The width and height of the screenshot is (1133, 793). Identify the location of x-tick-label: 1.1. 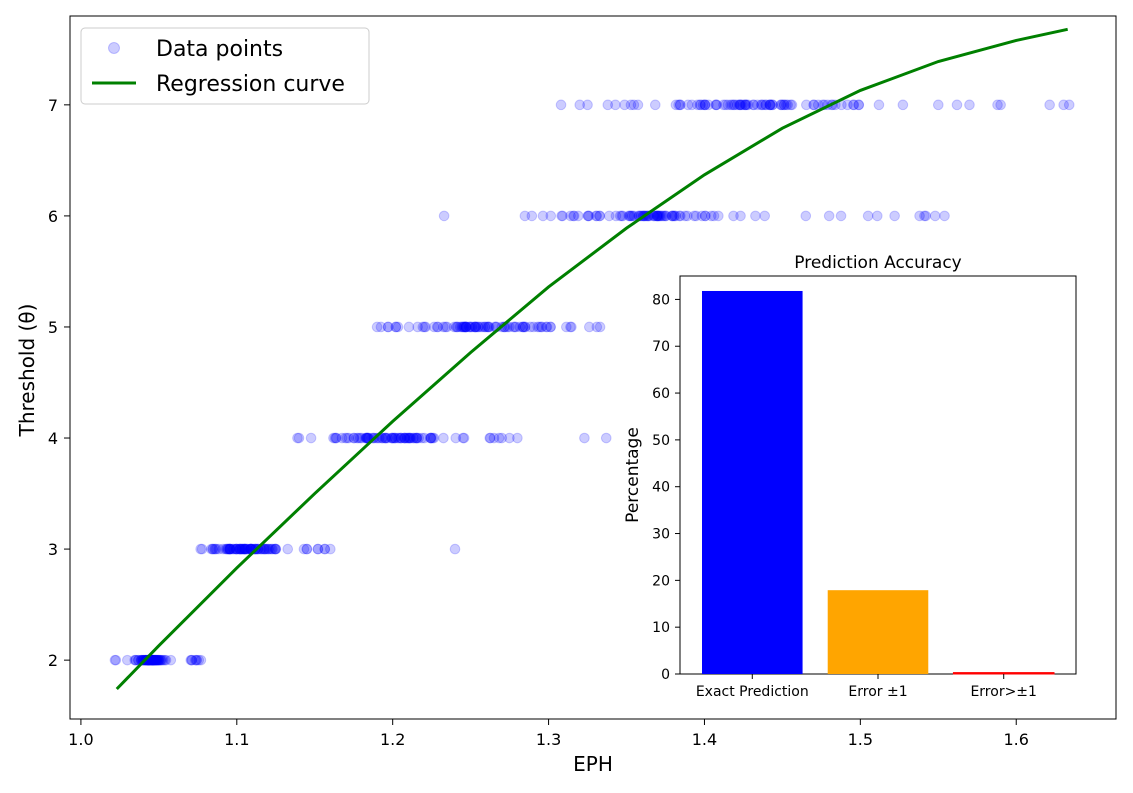
(236, 739).